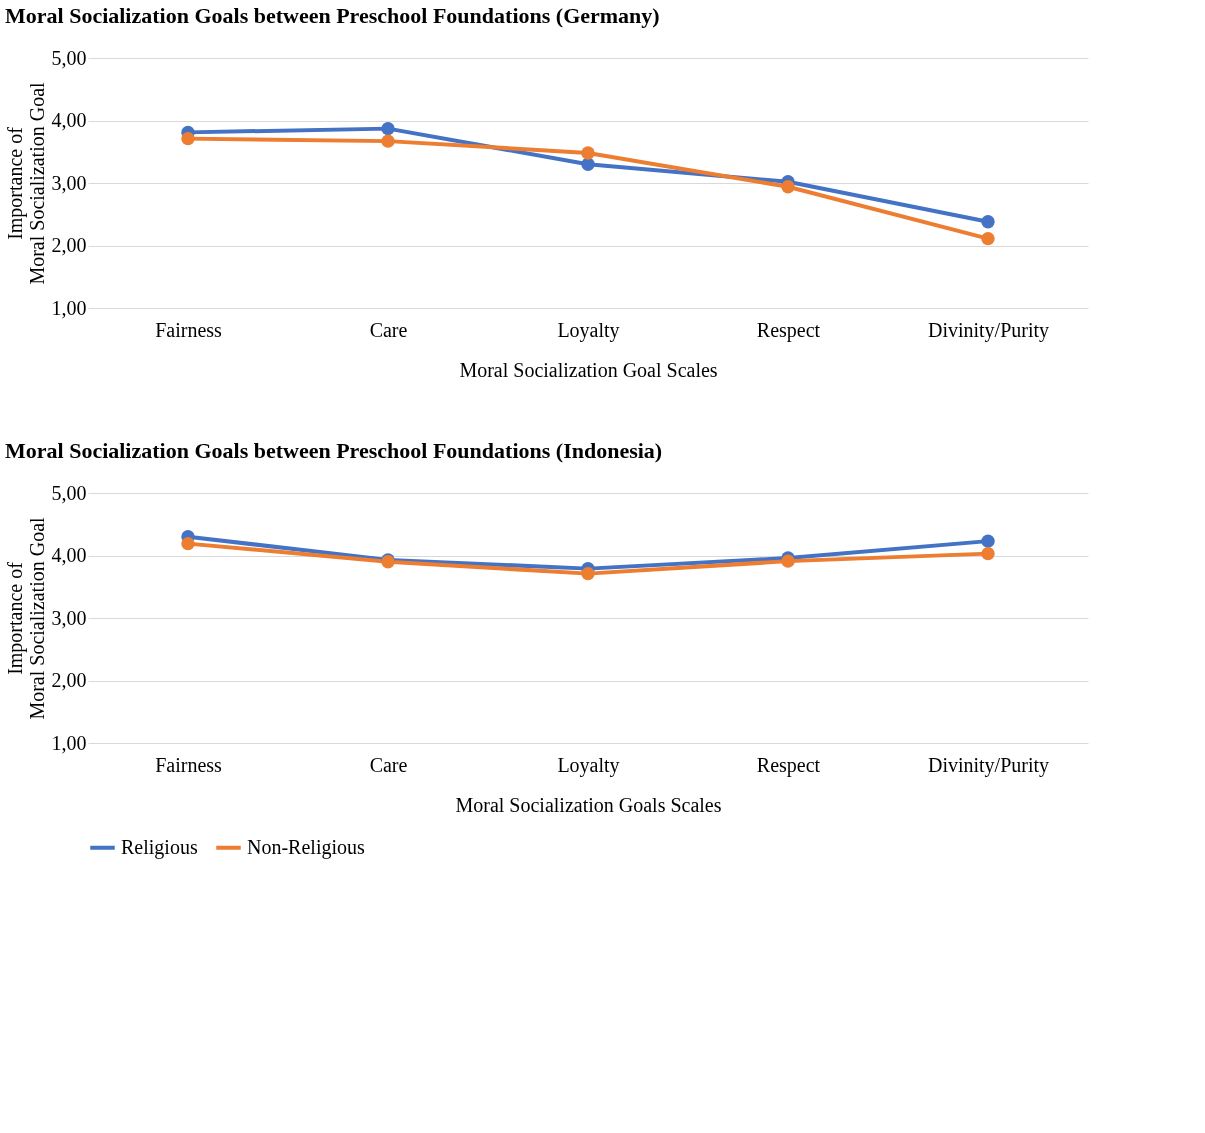 This screenshot has width=1205, height=1133. Describe the element at coordinates (159, 847) in the screenshot. I see `legend-label: Religious` at that location.